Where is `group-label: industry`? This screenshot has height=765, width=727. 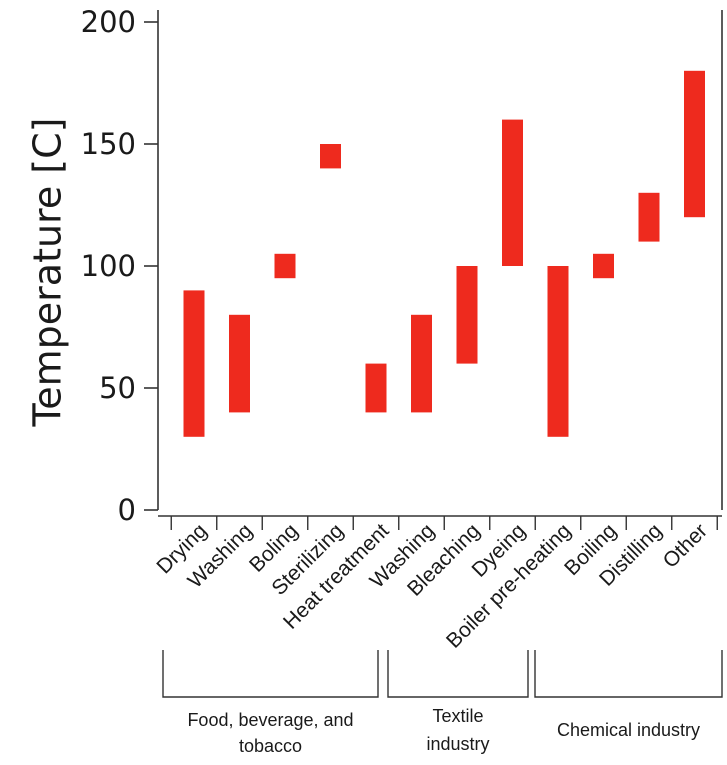 group-label: industry is located at coordinates (457, 744).